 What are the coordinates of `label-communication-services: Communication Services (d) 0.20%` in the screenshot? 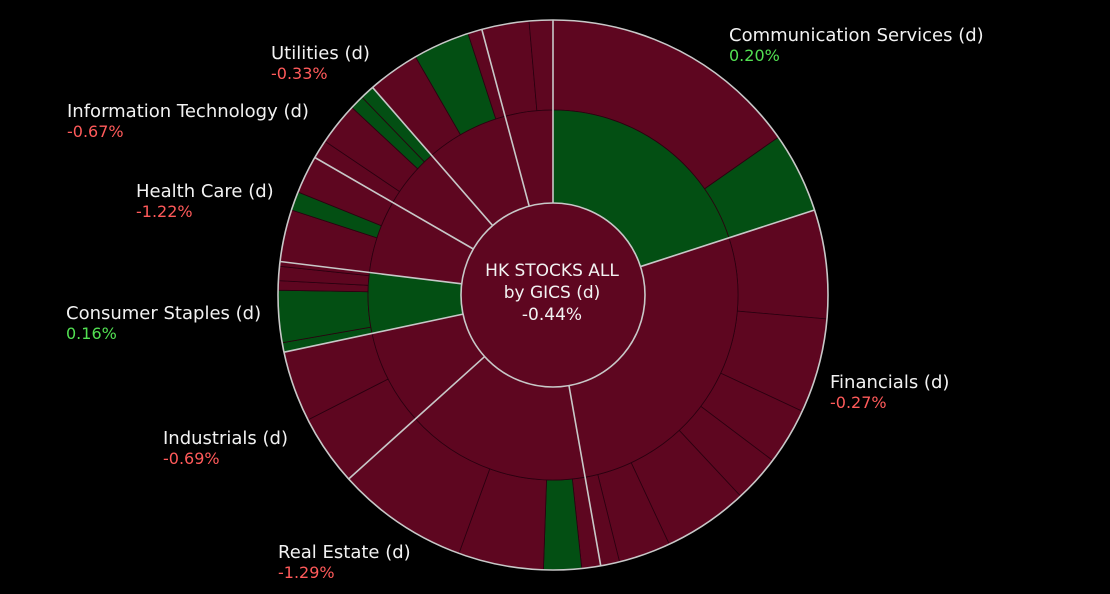 It's located at (856, 45).